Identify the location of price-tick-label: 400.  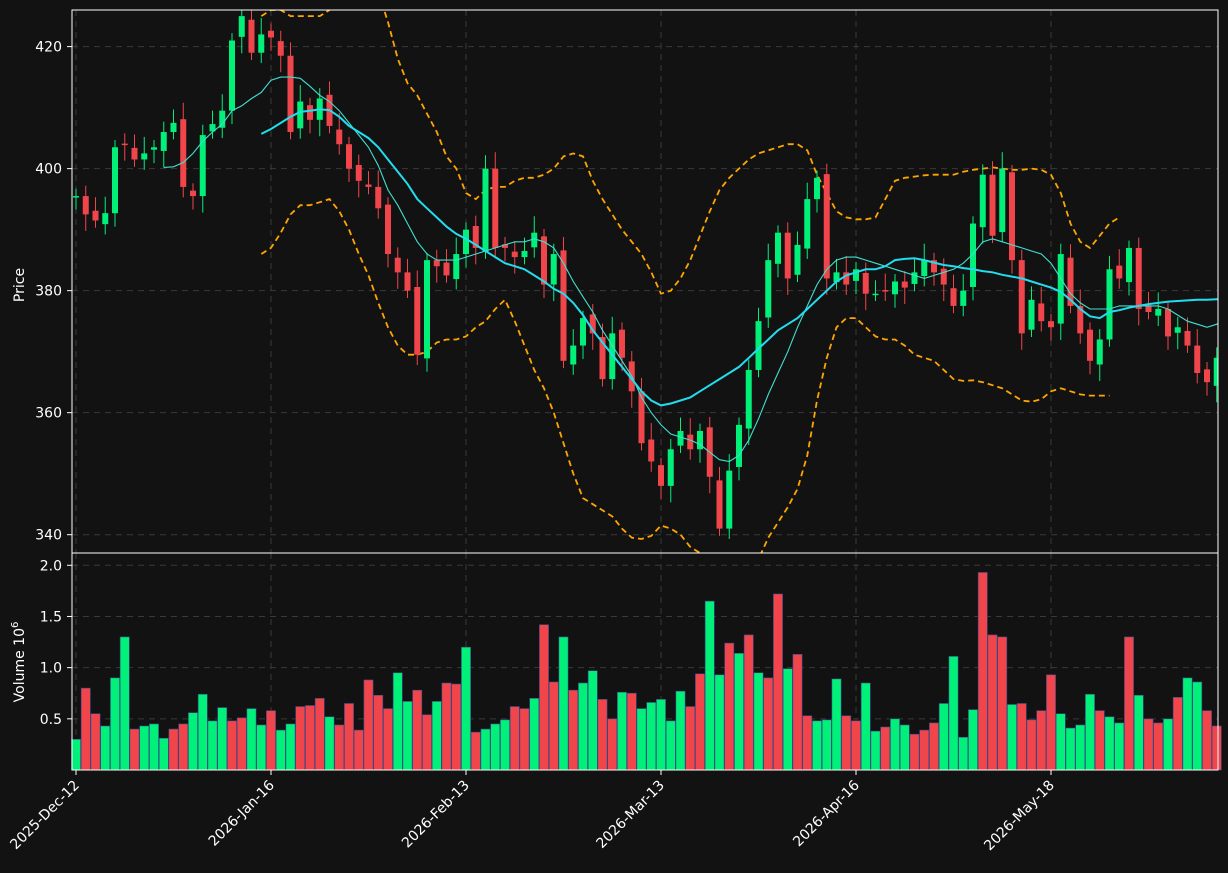
(48, 170).